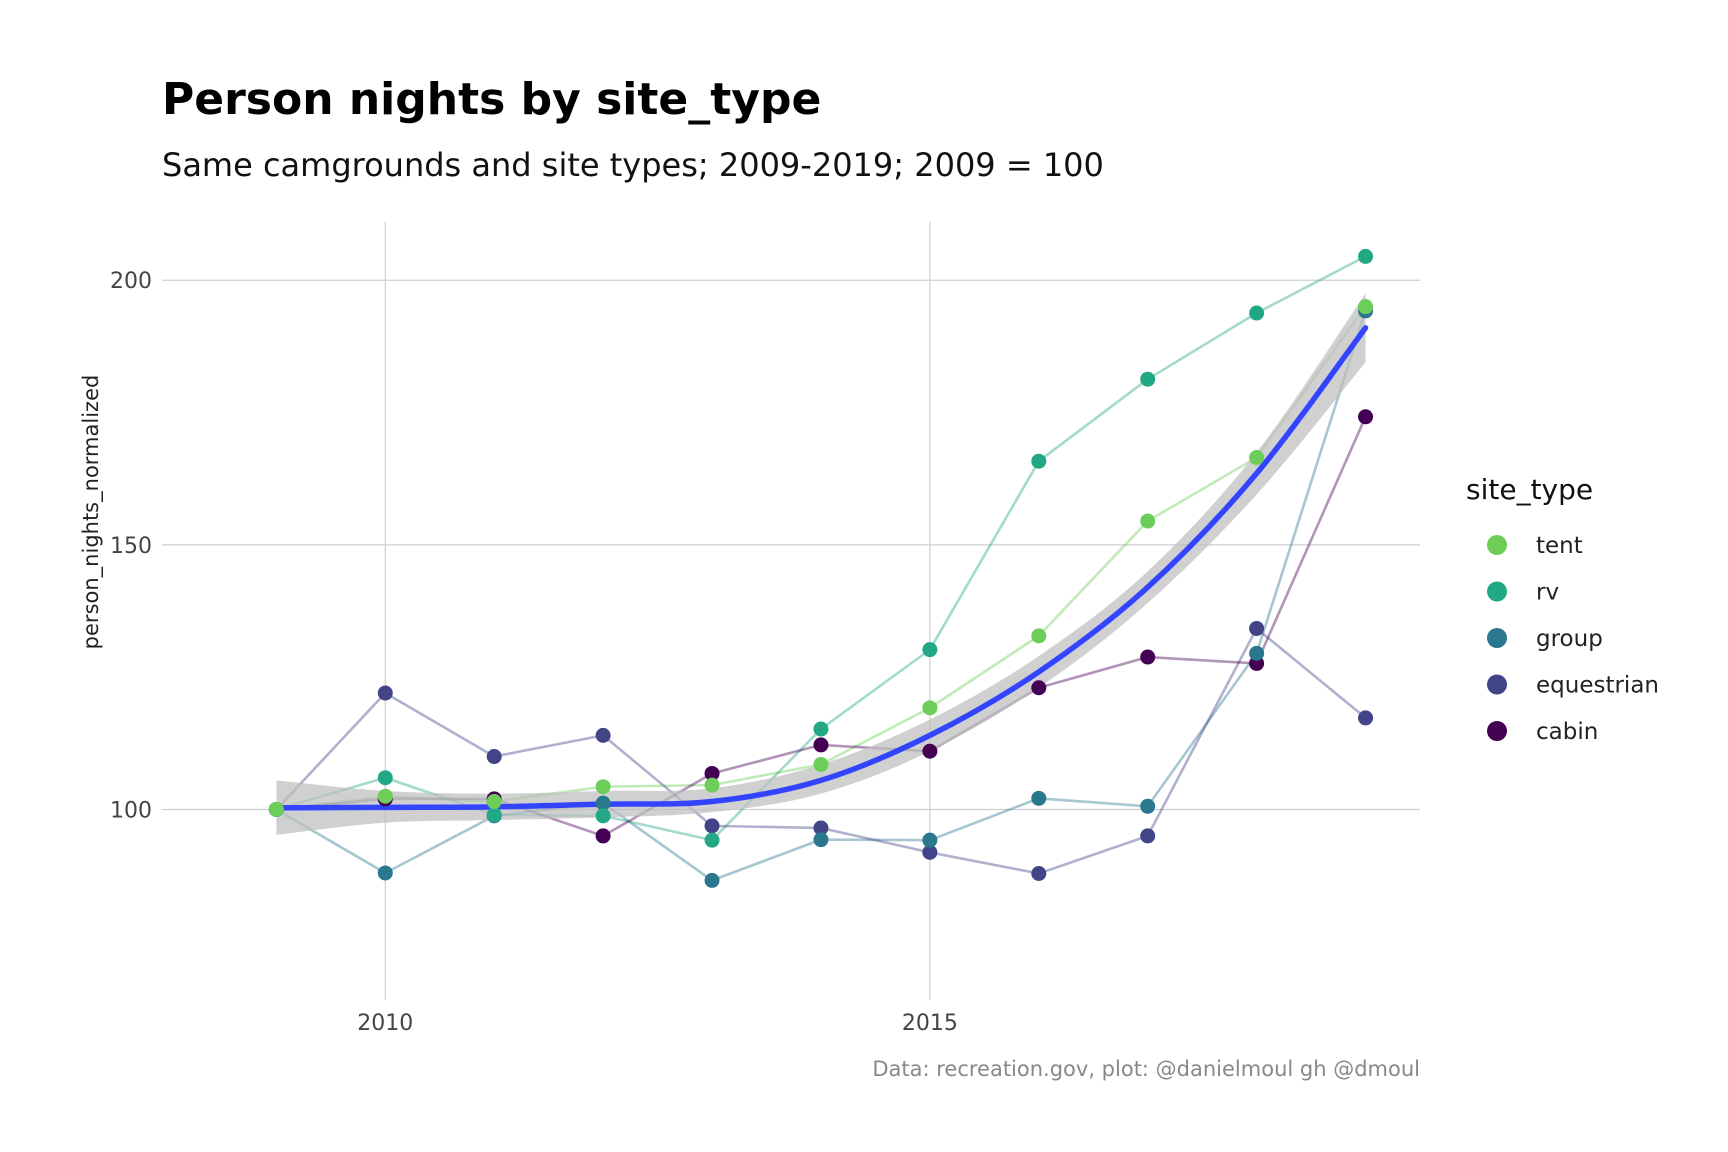 Image resolution: width=1728 pixels, height=1152 pixels. What do you see at coordinates (1597, 686) in the screenshot?
I see `legend-label: equestrian` at bounding box center [1597, 686].